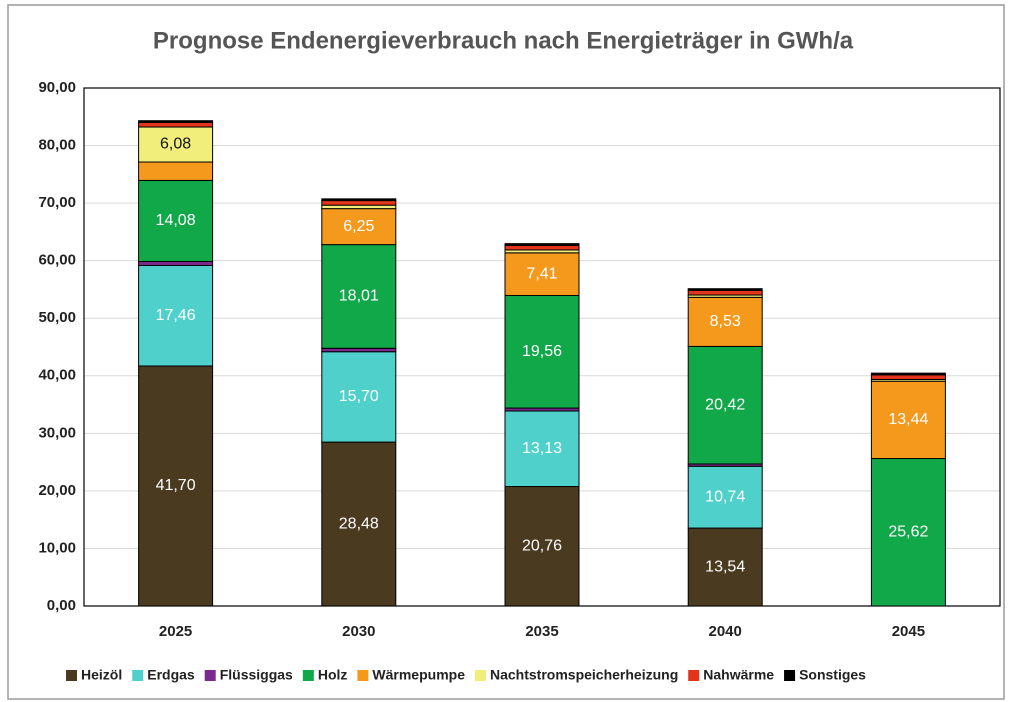  Describe the element at coordinates (57, 375) in the screenshot. I see `y-tick-label: 40,00` at that location.